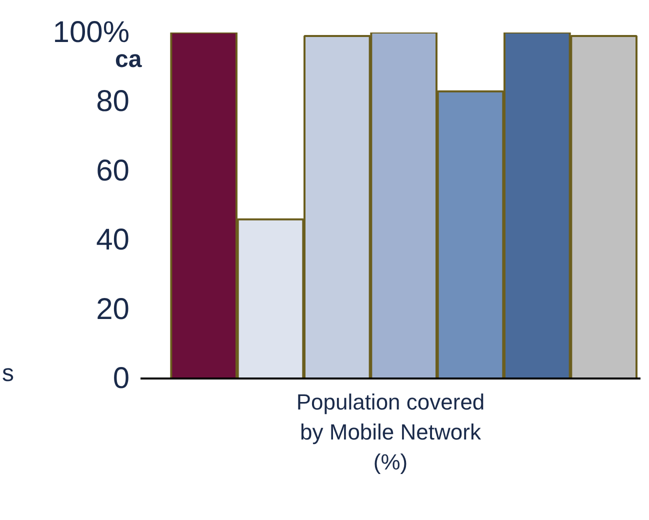 The height and width of the screenshot is (520, 649). What do you see at coordinates (113, 240) in the screenshot?
I see `y-tick-label: 40` at bounding box center [113, 240].